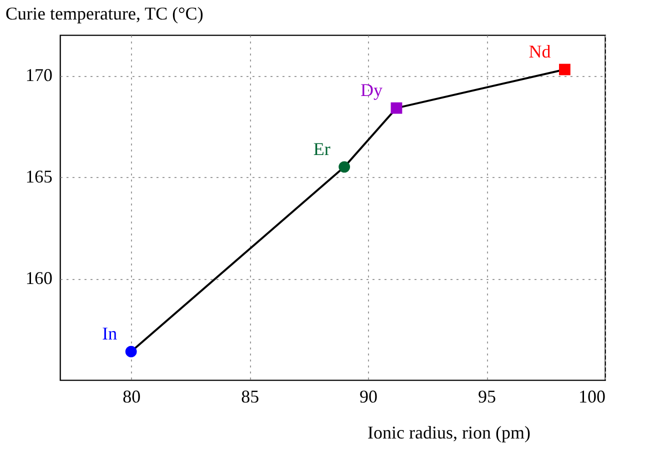 This screenshot has width=661, height=454. Describe the element at coordinates (39, 75) in the screenshot. I see `y-tick-label: 170` at that location.